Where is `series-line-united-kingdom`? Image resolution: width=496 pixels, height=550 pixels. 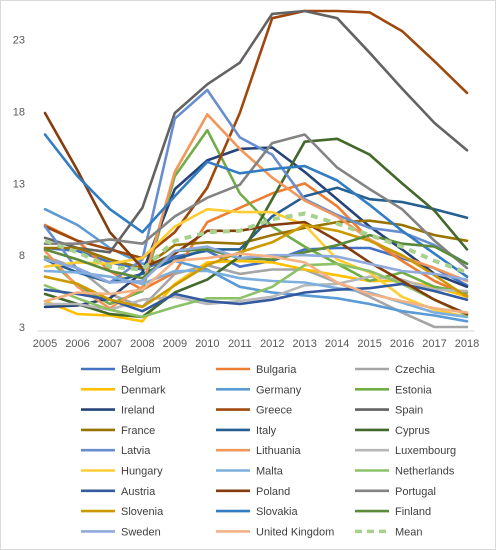
series-line-united-kingdom is located at coordinates (256, 283).